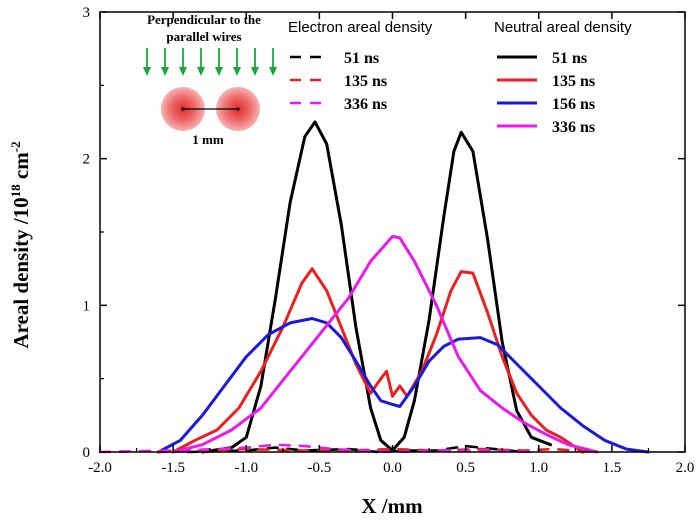 The height and width of the screenshot is (527, 700). What do you see at coordinates (361, 58) in the screenshot?
I see `legend-label-electron: 51 ns` at bounding box center [361, 58].